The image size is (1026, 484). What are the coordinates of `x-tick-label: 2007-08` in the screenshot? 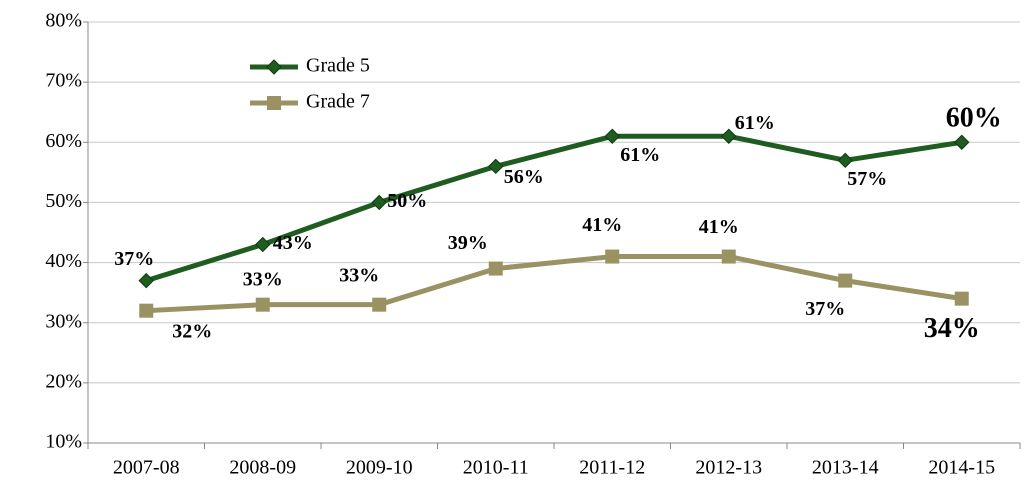 It's located at (146, 468).